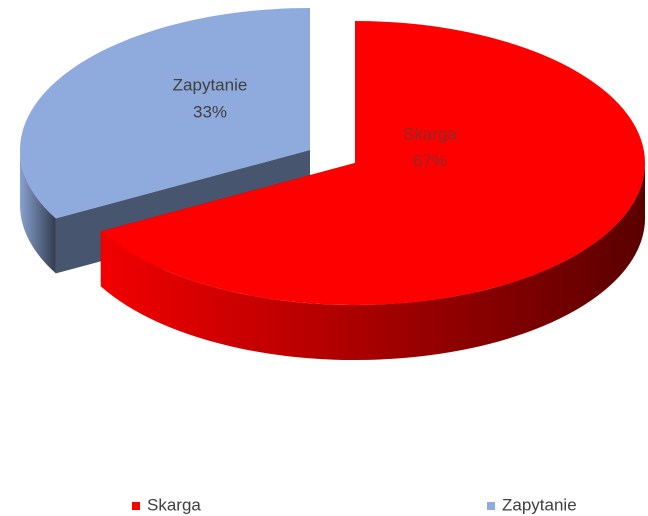 This screenshot has width=648, height=516. What do you see at coordinates (38, 212) in the screenshot?
I see `slice-wall-shade` at bounding box center [38, 212].